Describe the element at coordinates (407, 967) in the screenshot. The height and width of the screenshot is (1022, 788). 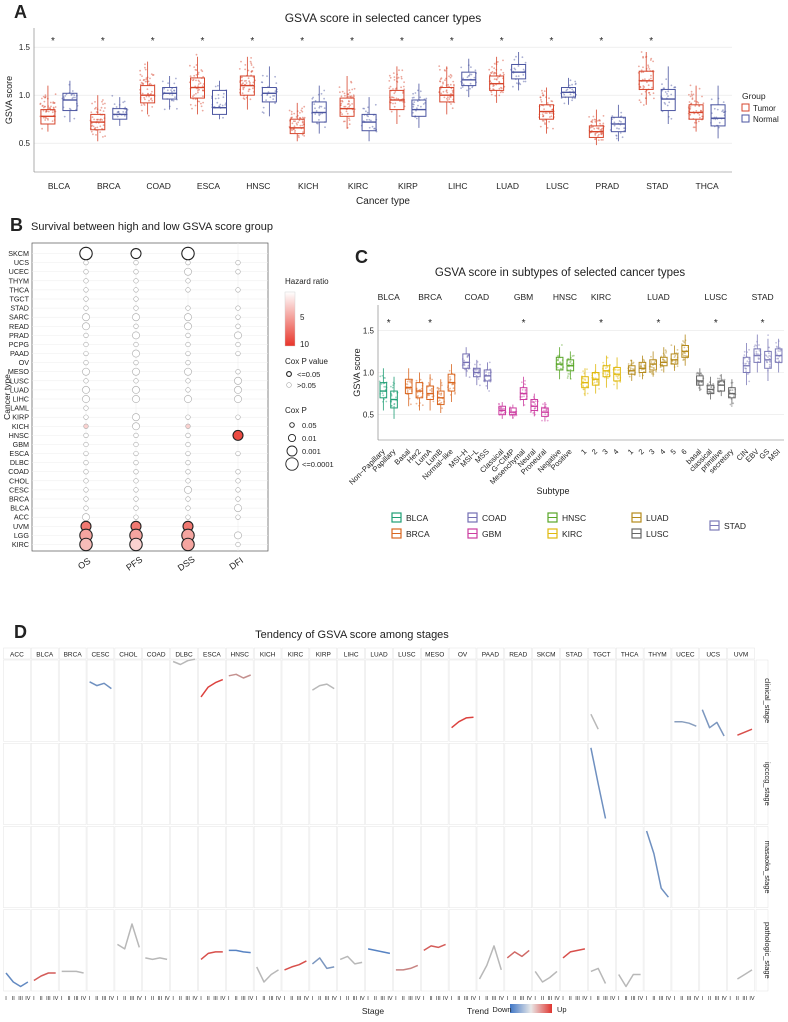
I see `panel-d-trend-line` at that location.